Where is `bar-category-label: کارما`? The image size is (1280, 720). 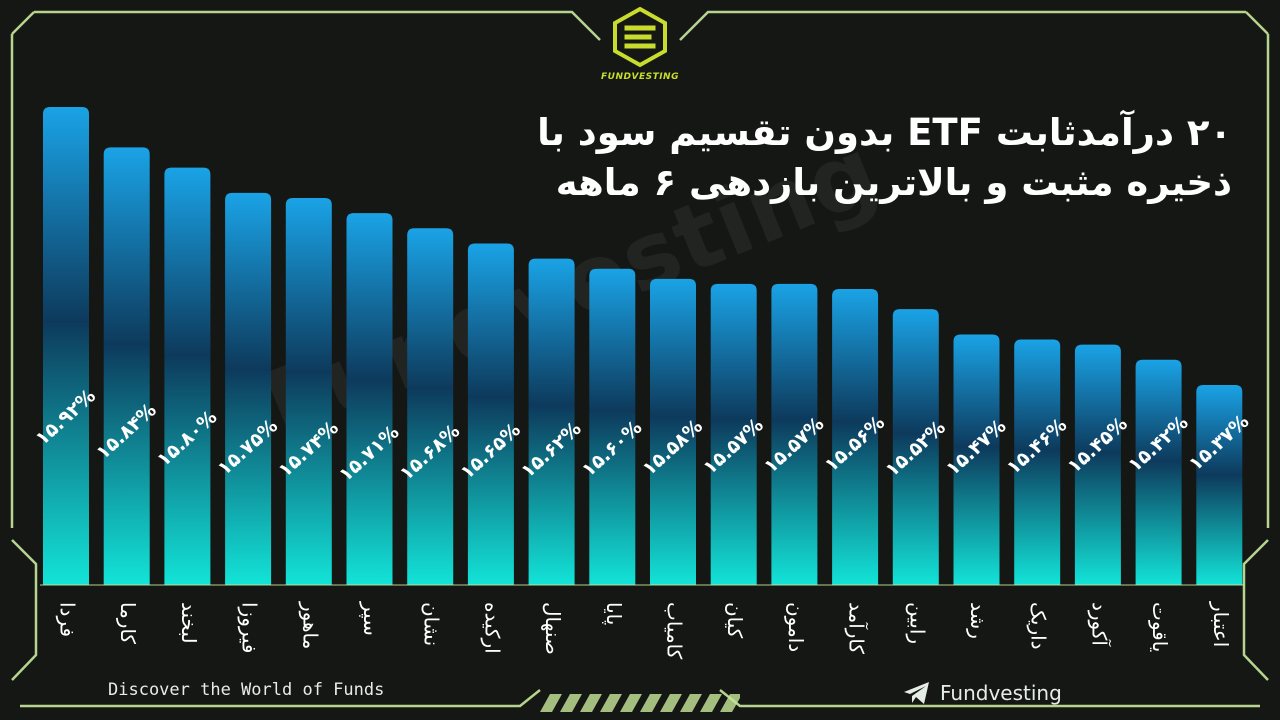 bar-category-label: کارما is located at coordinates (128, 623).